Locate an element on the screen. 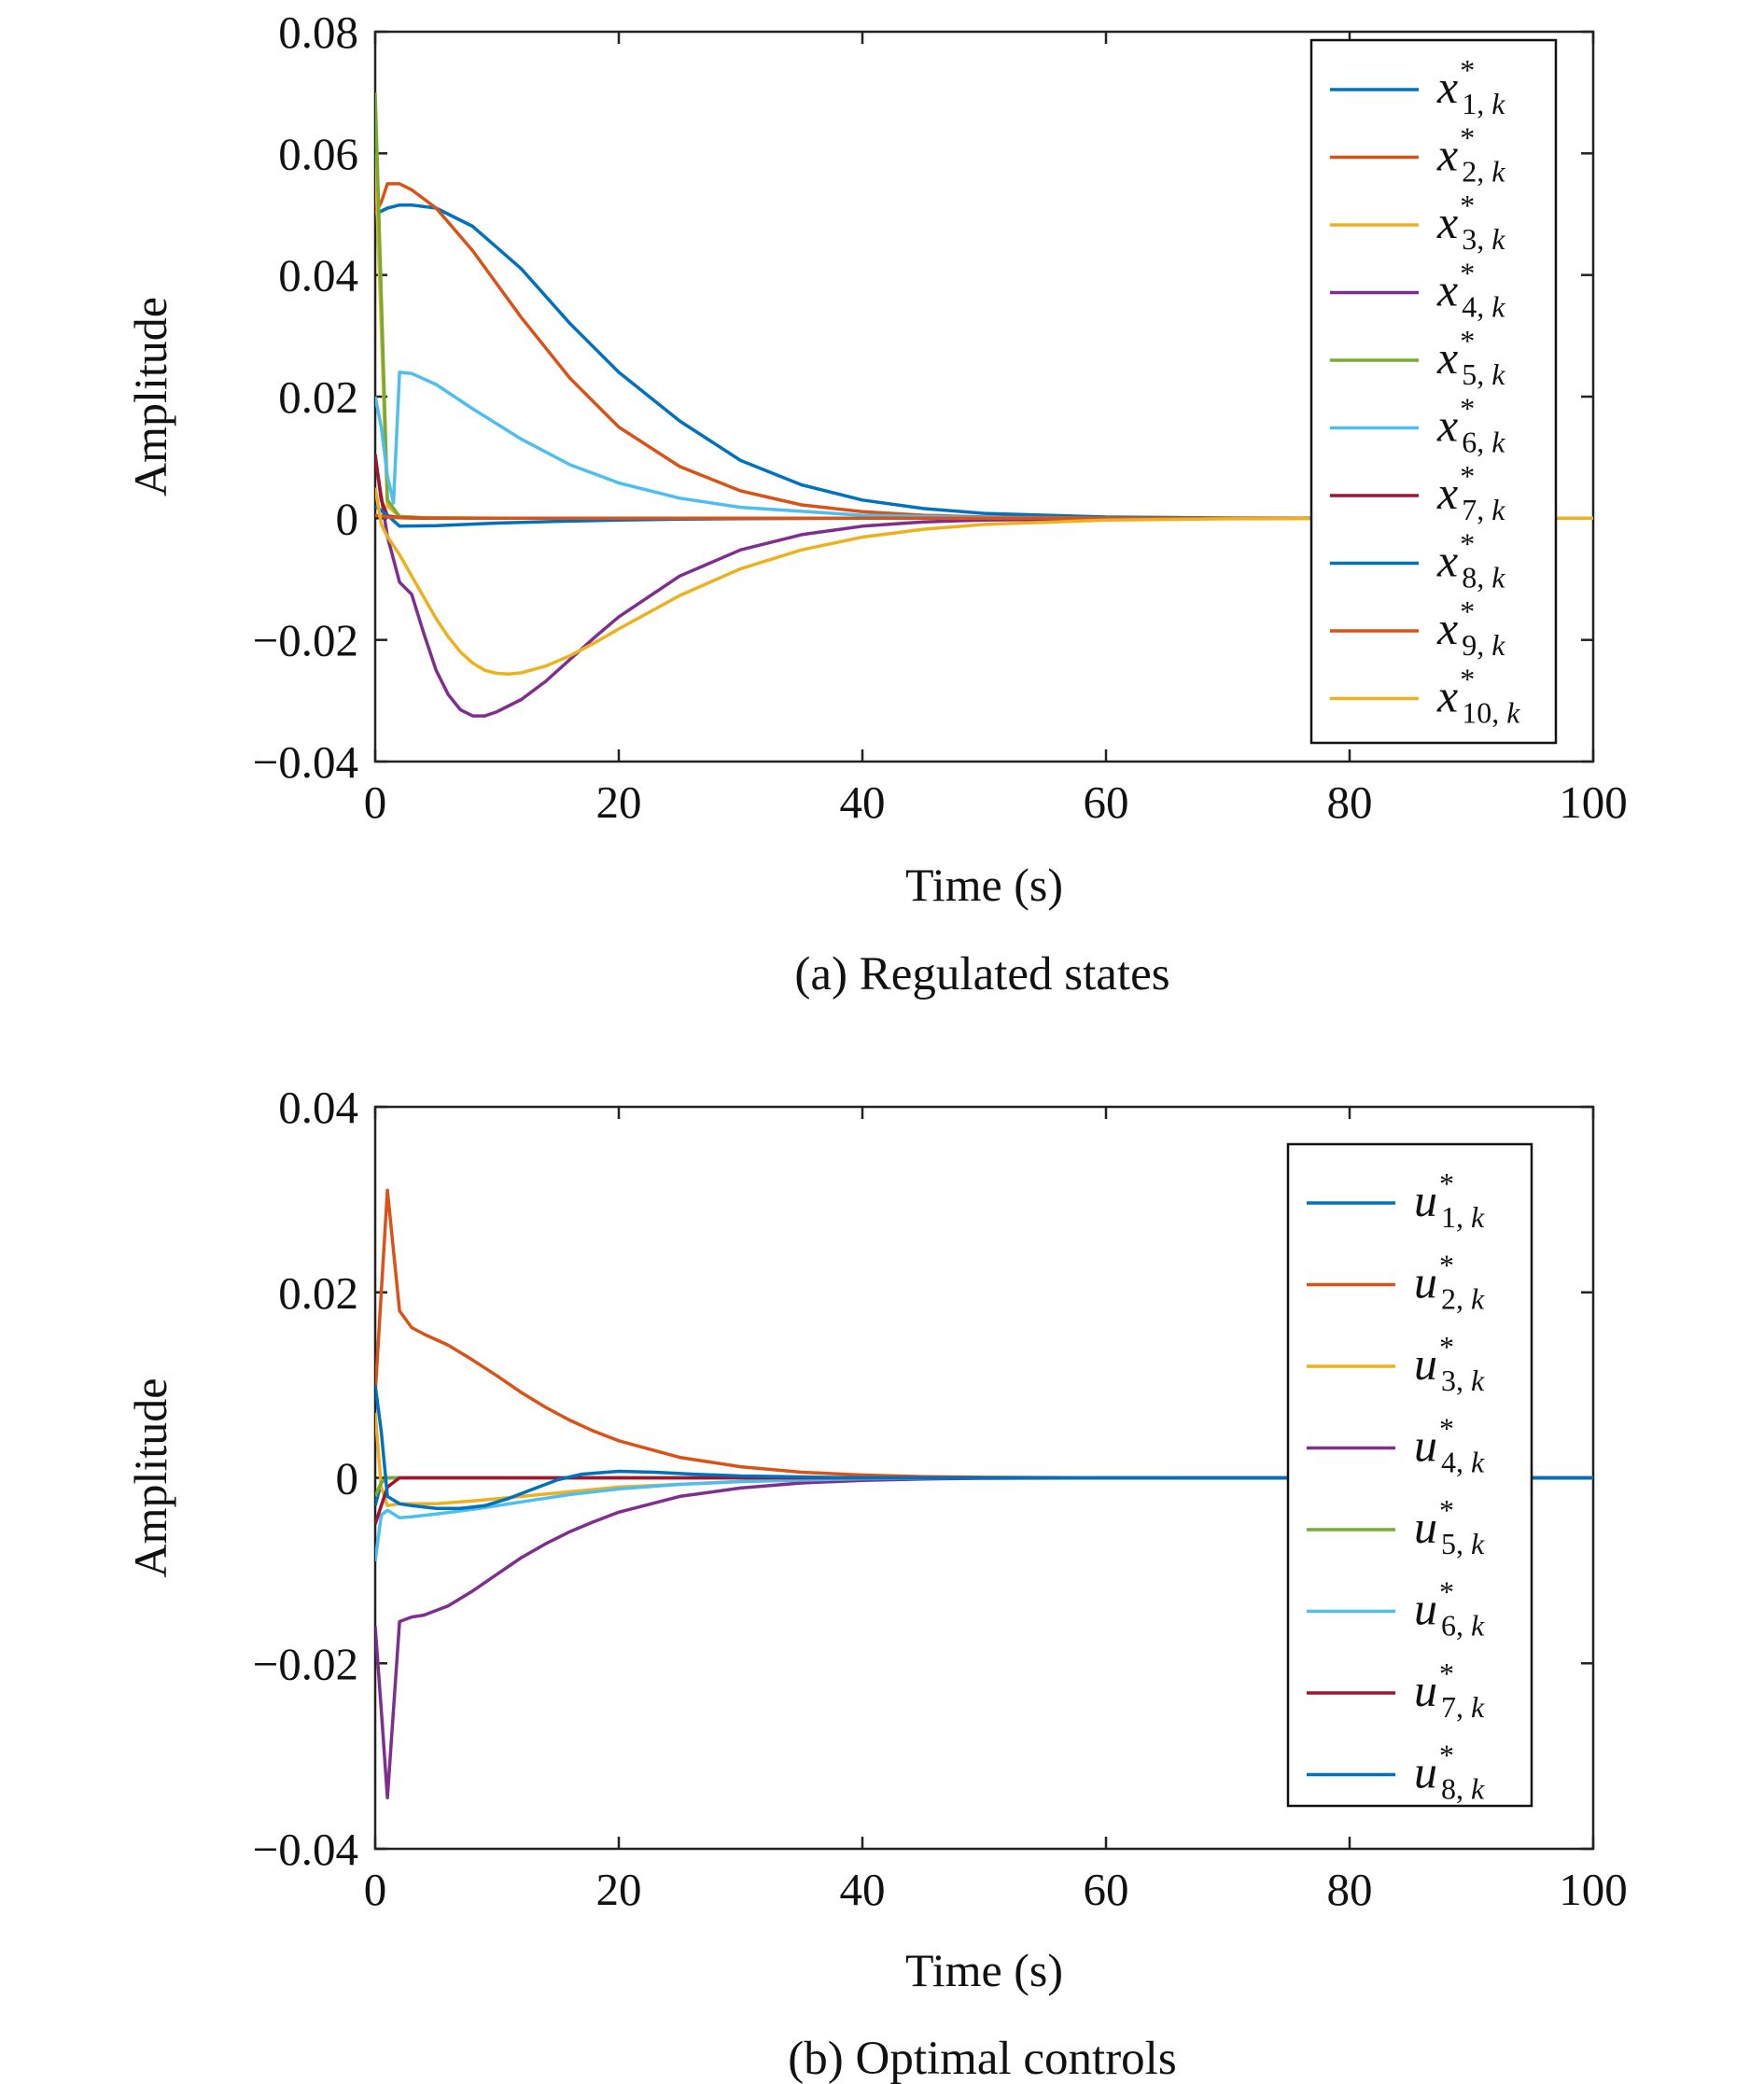 Image resolution: width=1764 pixels, height=2084 pixels. legend-entry: x* 10, k is located at coordinates (1478, 696).